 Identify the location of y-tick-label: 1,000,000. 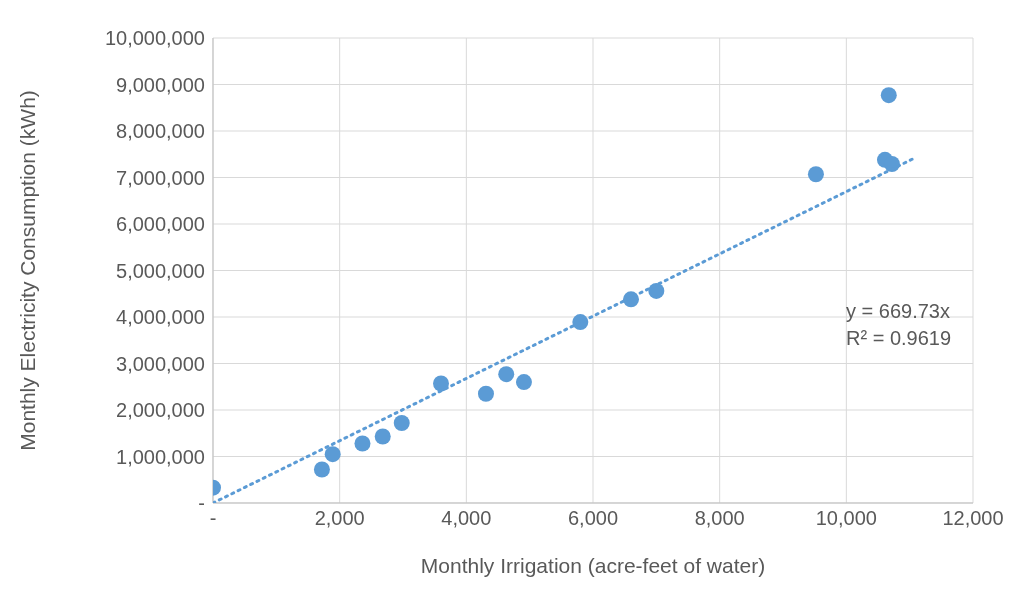
(160, 456).